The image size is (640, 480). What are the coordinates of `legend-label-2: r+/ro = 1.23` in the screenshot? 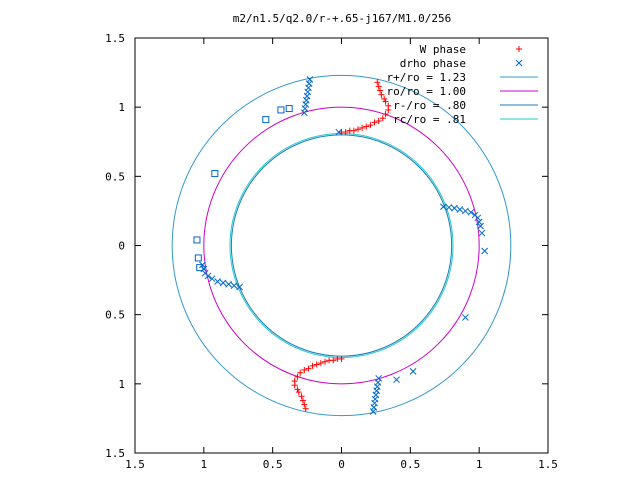 It's located at (426, 77).